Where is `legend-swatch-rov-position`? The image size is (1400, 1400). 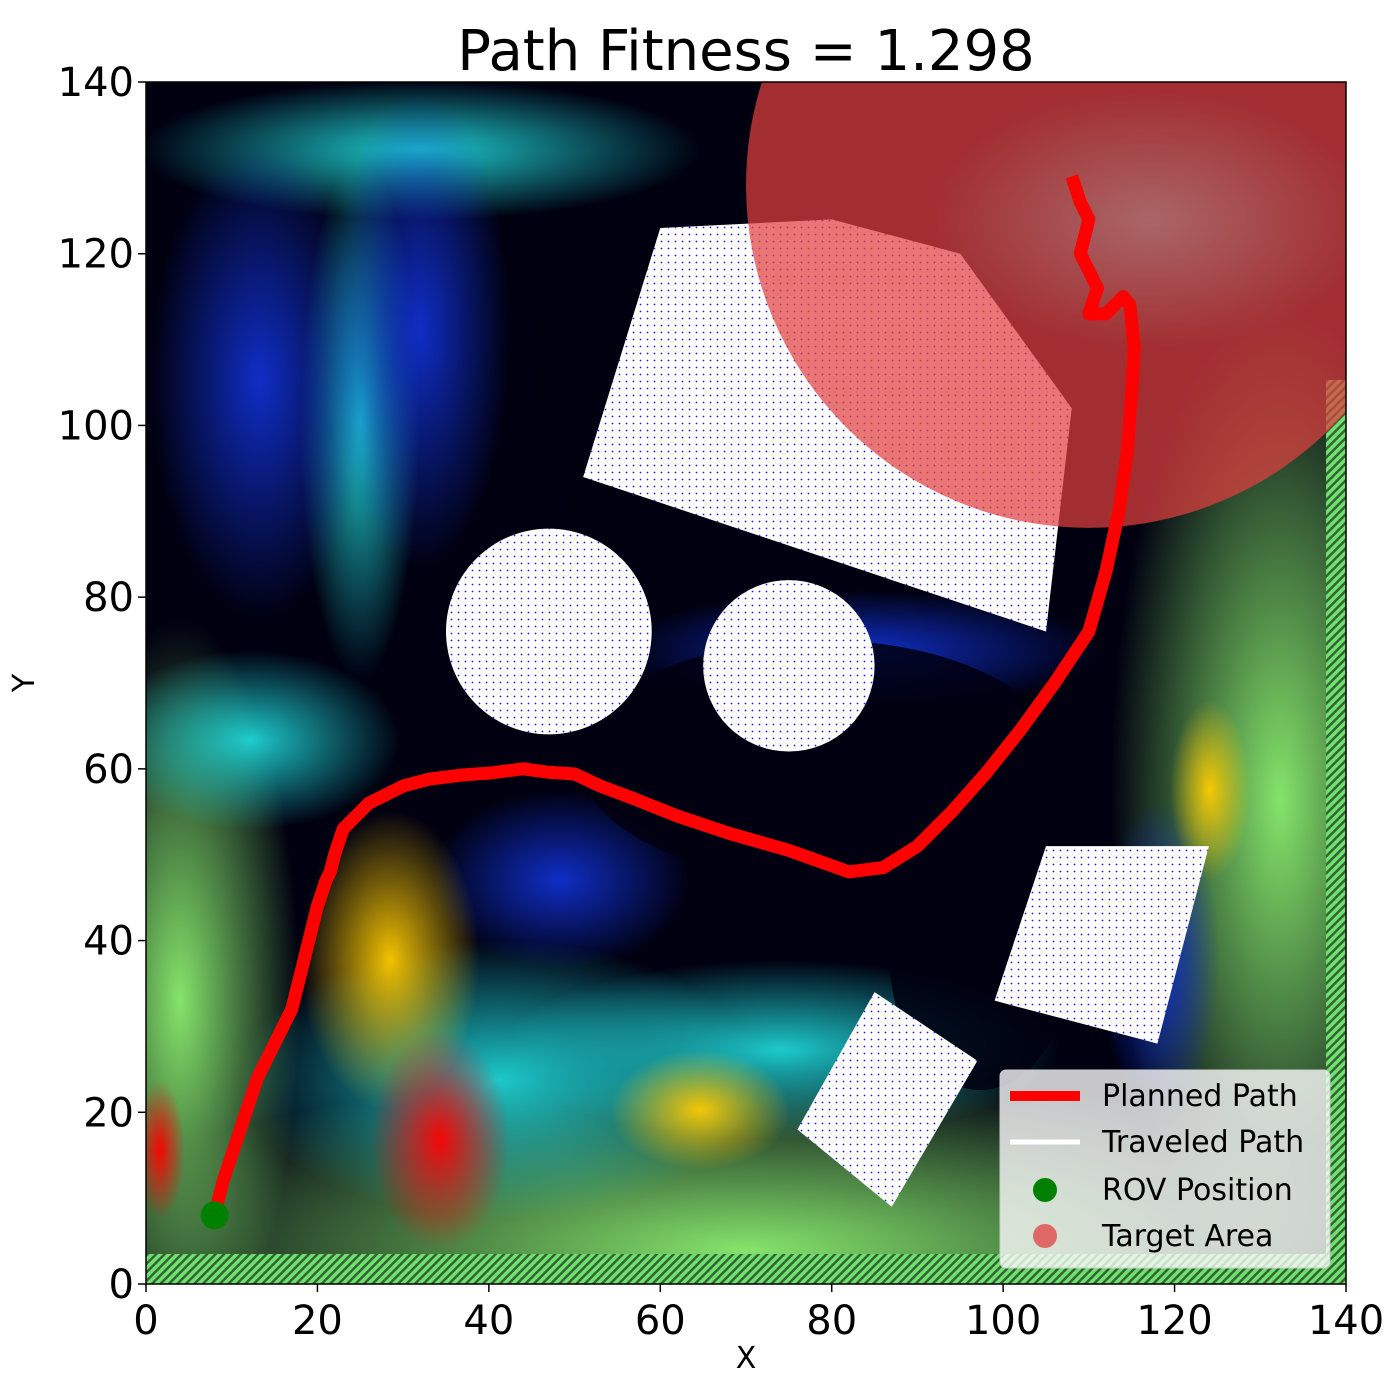
legend-swatch-rov-position is located at coordinates (1045, 1190).